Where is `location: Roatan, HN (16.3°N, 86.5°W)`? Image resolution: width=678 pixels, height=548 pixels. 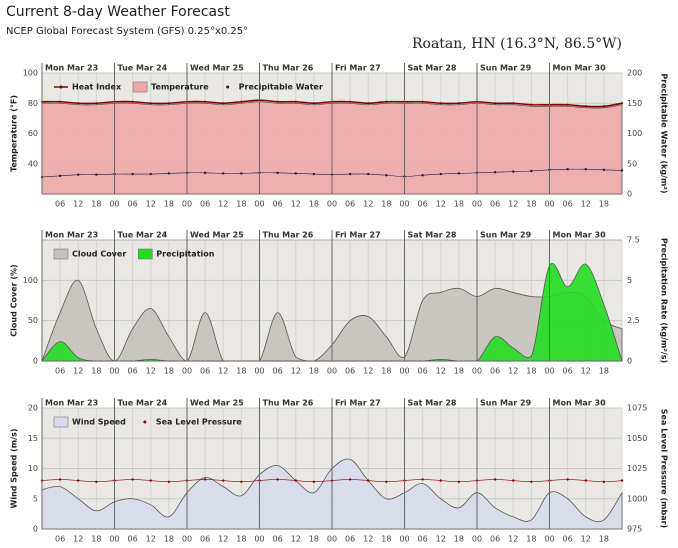 location: Roatan, HN (16.3°N, 86.5°W) is located at coordinates (517, 44).